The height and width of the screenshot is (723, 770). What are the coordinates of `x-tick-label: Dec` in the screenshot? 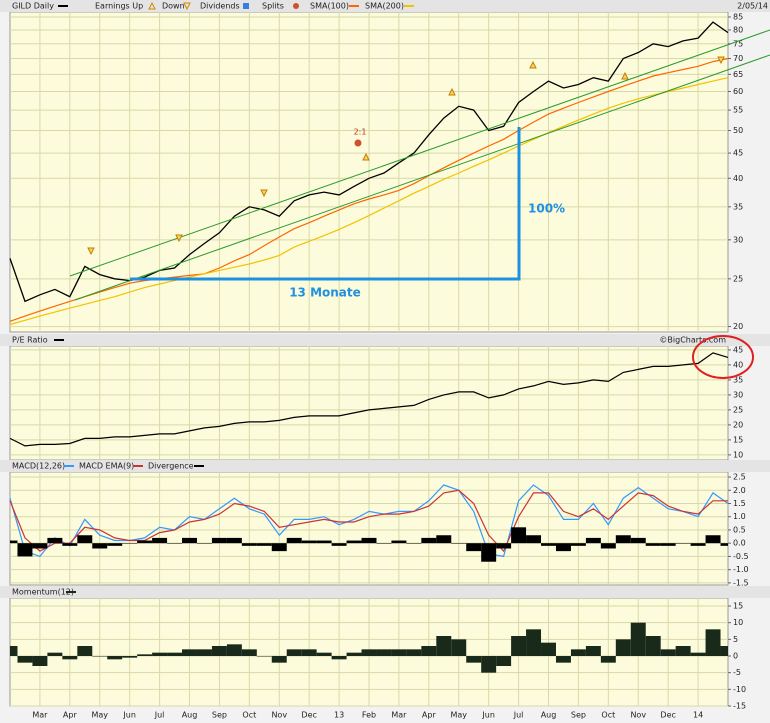 It's located at (308, 715).